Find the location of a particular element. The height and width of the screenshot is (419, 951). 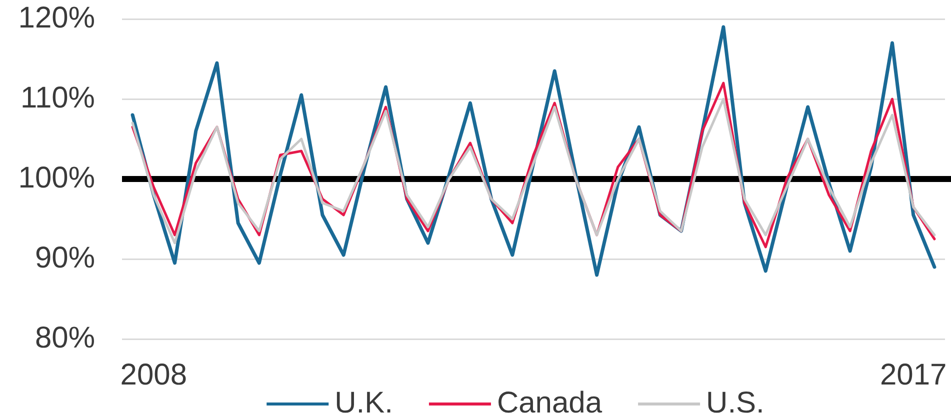

y-tick-label: 120% is located at coordinates (56, 17).